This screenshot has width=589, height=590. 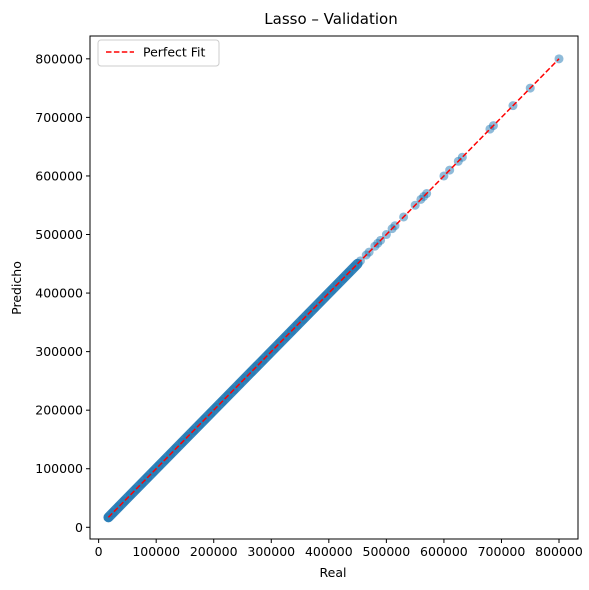 I want to click on legend: Perfect Fit, so click(x=158, y=53).